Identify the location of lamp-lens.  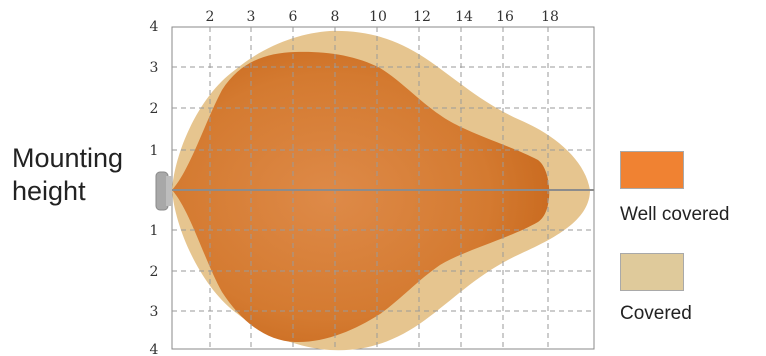
(169, 191).